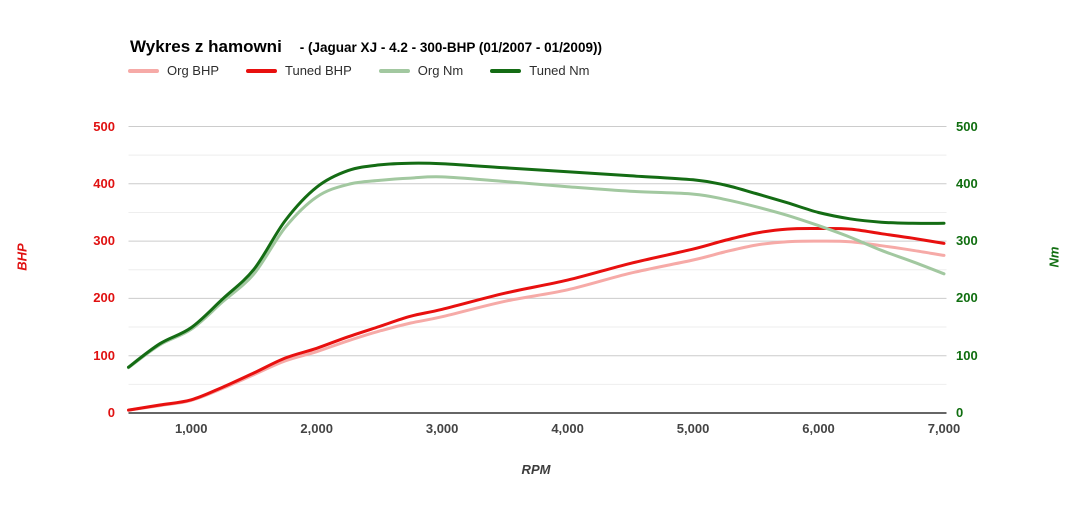 The height and width of the screenshot is (510, 1077). I want to click on y-axis-tick-left: 500, so click(104, 126).